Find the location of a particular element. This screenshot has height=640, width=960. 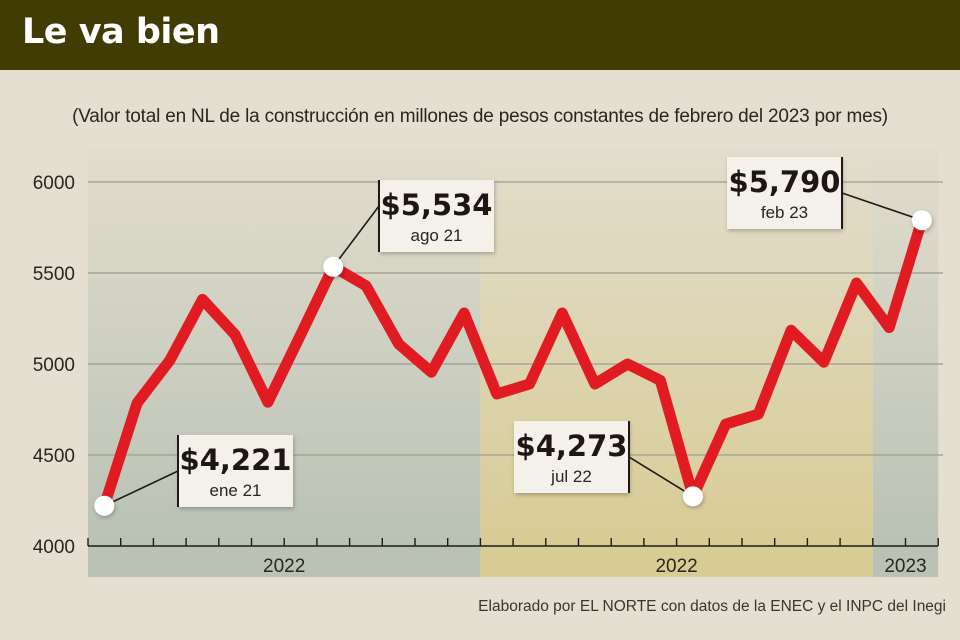

callout-date: ago 21 is located at coordinates (437, 235).